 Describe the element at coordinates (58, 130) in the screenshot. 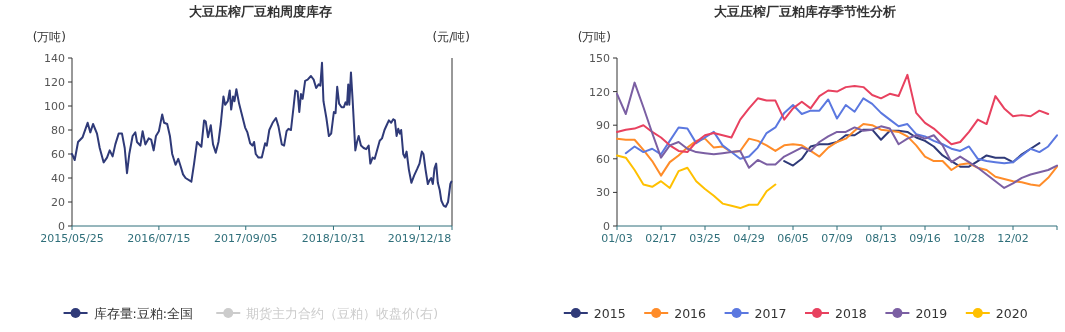

I see `y-tick-label: 80` at that location.